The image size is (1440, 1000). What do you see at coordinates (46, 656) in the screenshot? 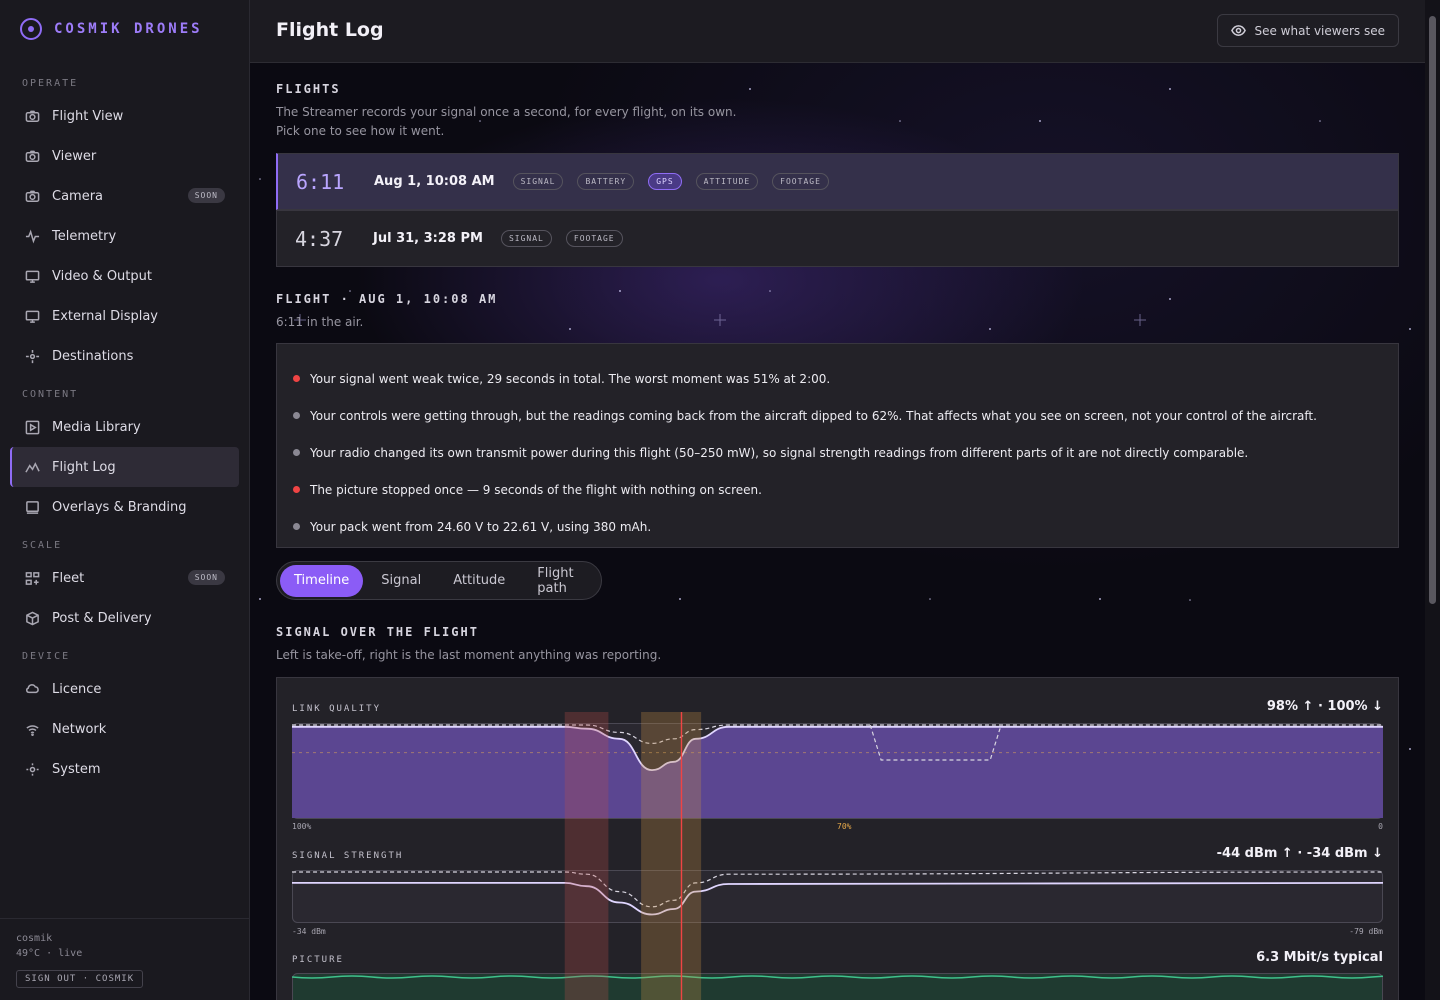
I see `nav-section-device: DEVICE` at bounding box center [46, 656].